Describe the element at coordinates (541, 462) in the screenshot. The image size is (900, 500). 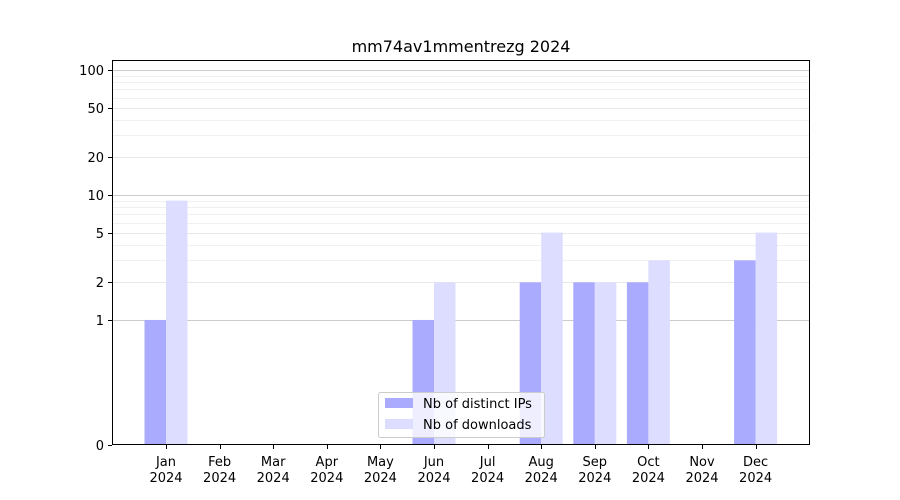
I see `x-tick-label-month: Aug` at that location.